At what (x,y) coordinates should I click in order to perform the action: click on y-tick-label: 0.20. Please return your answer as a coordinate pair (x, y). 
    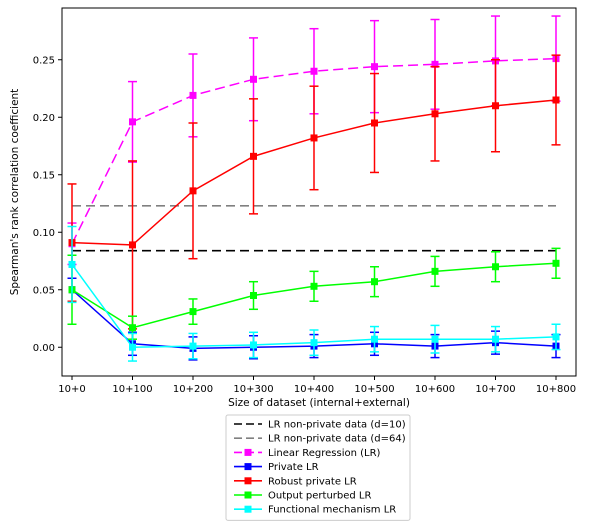
    Looking at the image, I should click on (44, 118).